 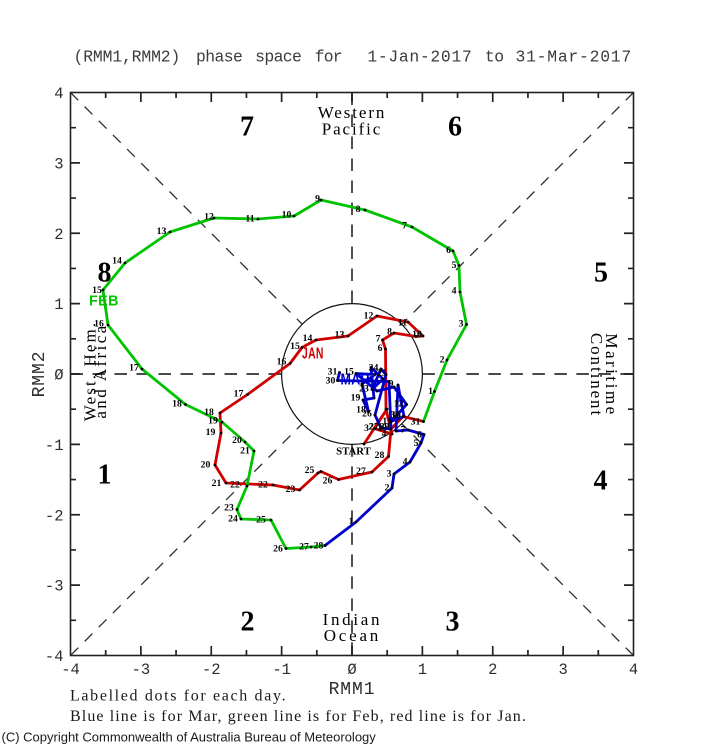 I want to click on svg-text: RMM2, so click(x=40, y=374).